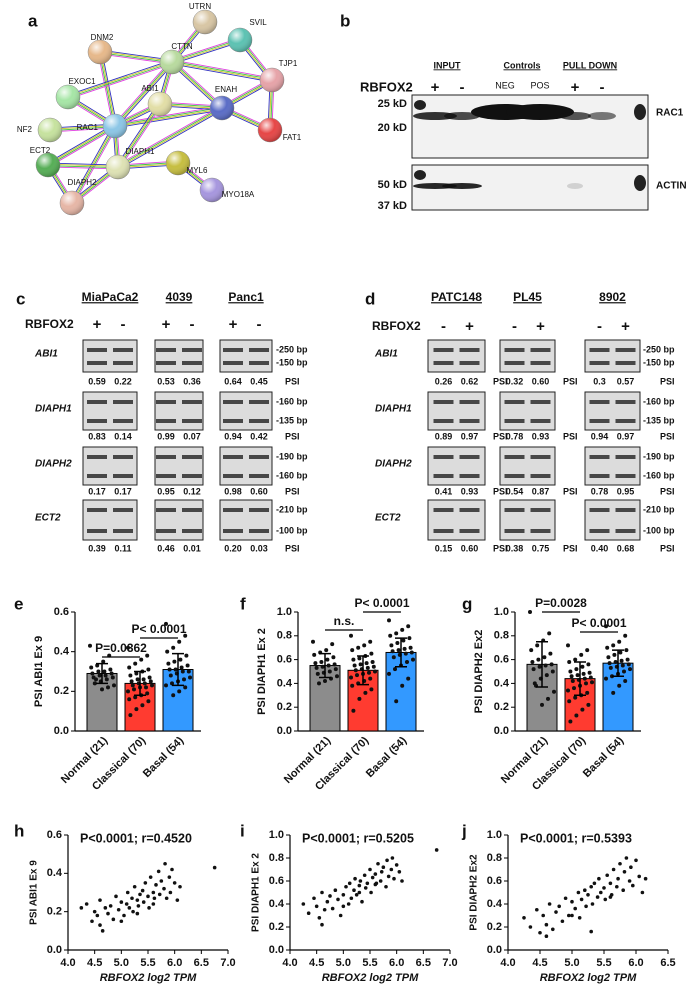 This screenshot has width=692, height=988. What do you see at coordinates (97, 548) in the screenshot?
I see `psi-value: 0.39` at bounding box center [97, 548].